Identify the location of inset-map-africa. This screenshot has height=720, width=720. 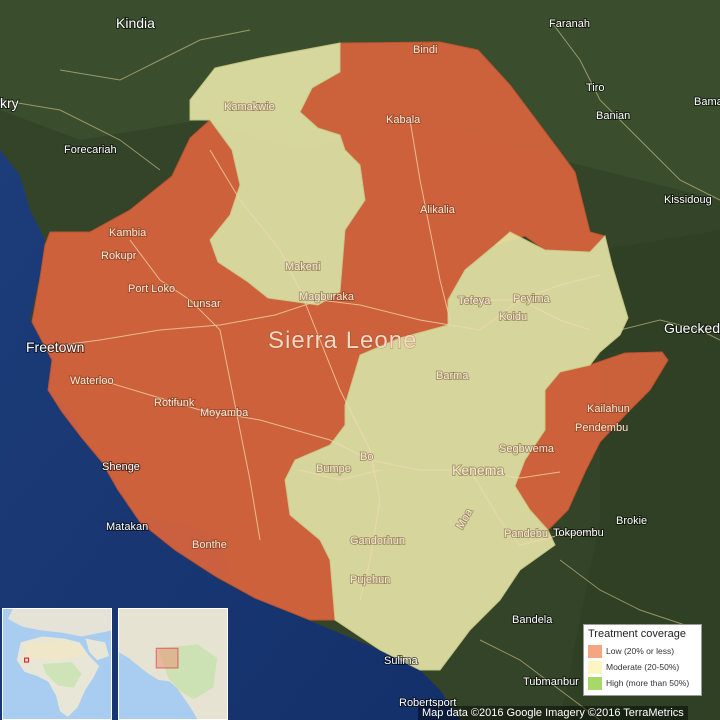
(57, 664).